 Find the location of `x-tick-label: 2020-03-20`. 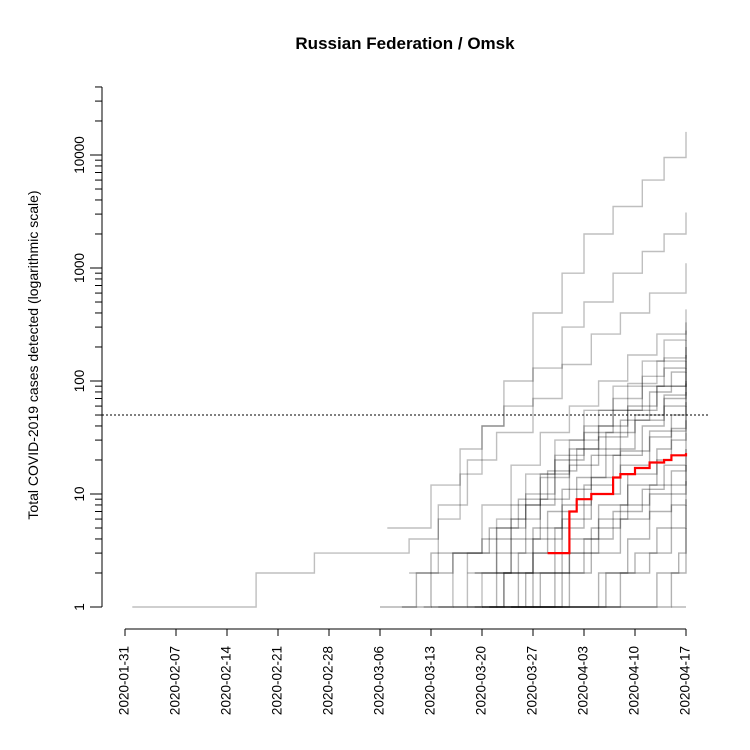

x-tick-label: 2020-03-20 is located at coordinates (481, 680).